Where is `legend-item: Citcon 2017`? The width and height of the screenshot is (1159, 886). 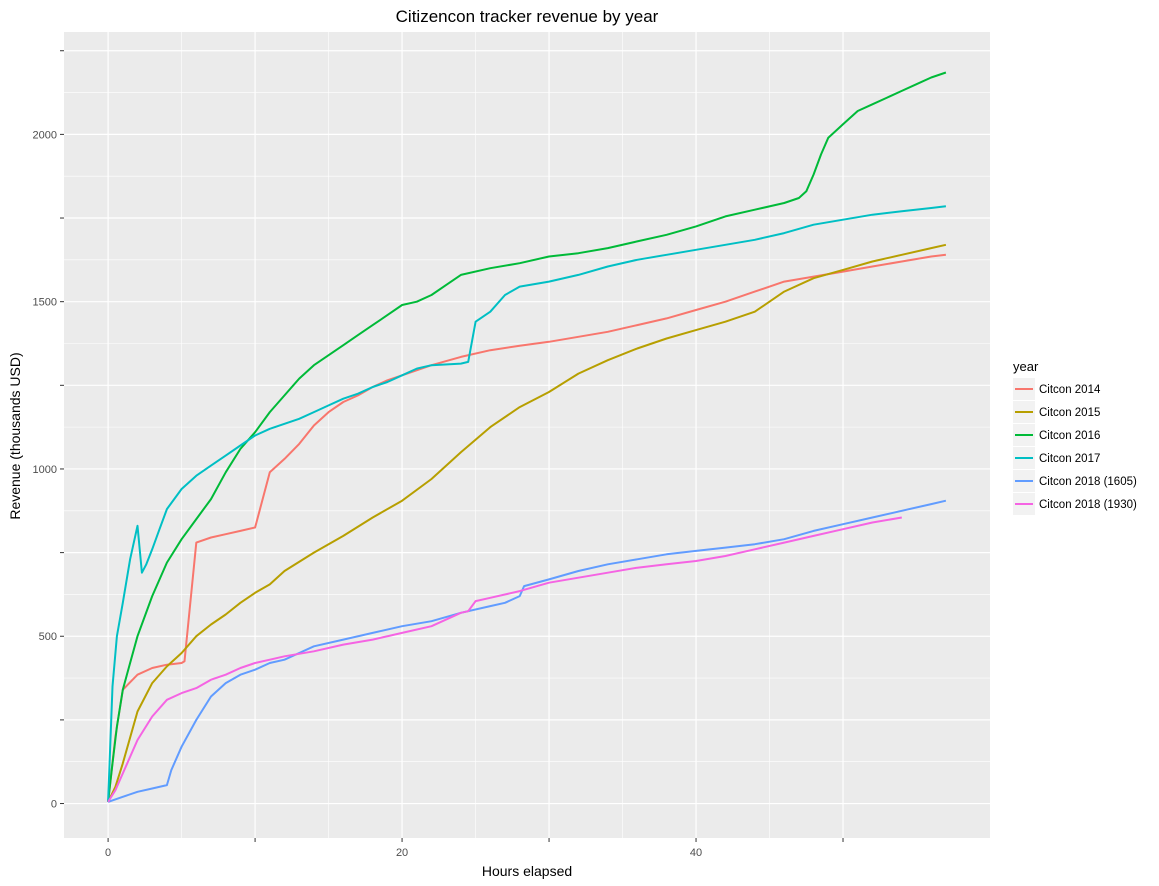 legend-item: Citcon 2017 is located at coordinates (1056, 458).